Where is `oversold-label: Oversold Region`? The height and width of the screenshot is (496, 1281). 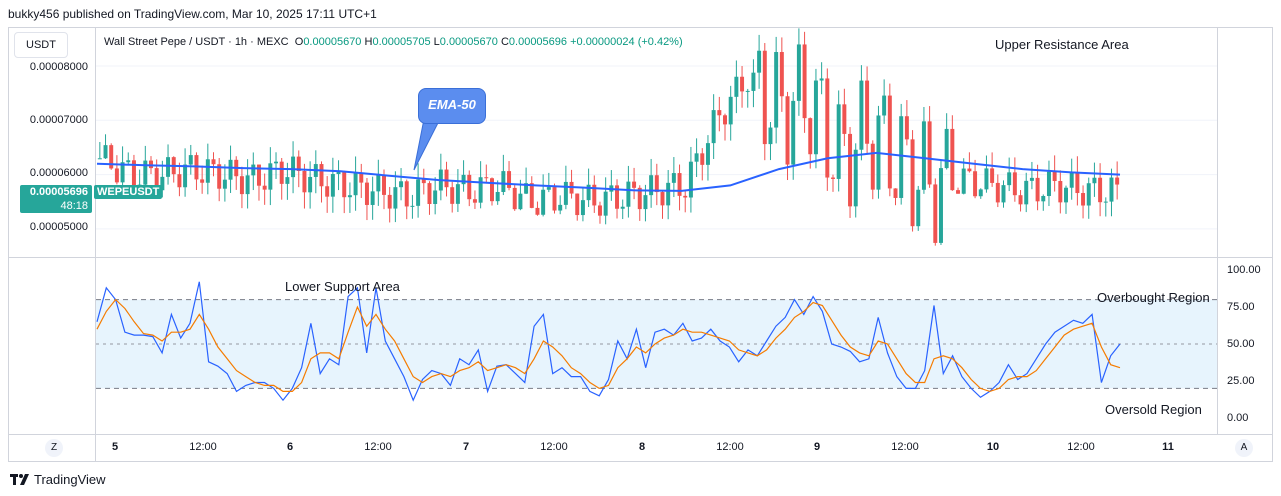
oversold-label: Oversold Region is located at coordinates (1153, 409).